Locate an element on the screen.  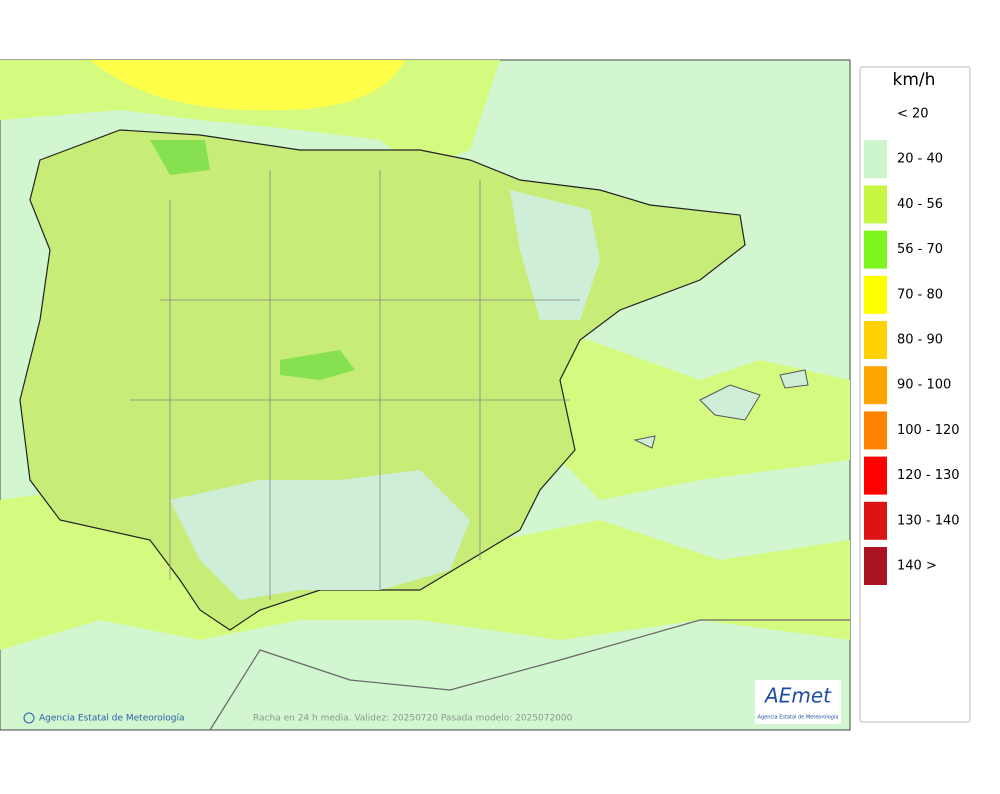
legend-label: 100 - 120 is located at coordinates (928, 430).